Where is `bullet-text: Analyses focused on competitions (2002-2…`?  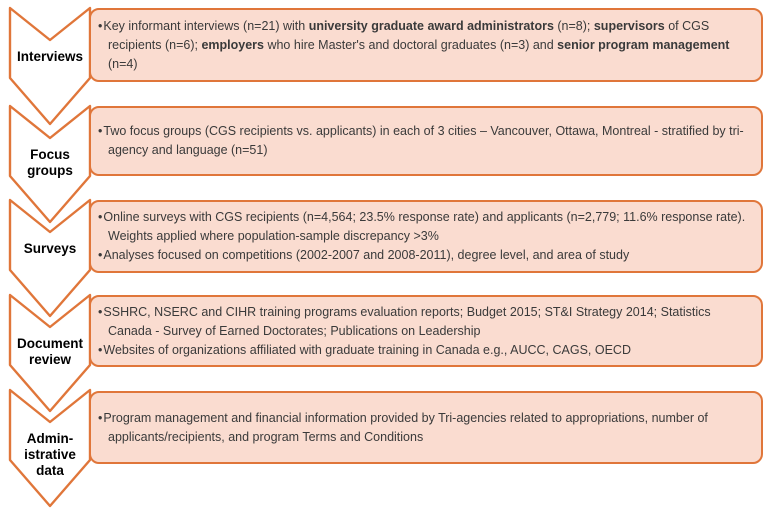
bullet-text: Analyses focused on competitions (2002-2… is located at coordinates (366, 255).